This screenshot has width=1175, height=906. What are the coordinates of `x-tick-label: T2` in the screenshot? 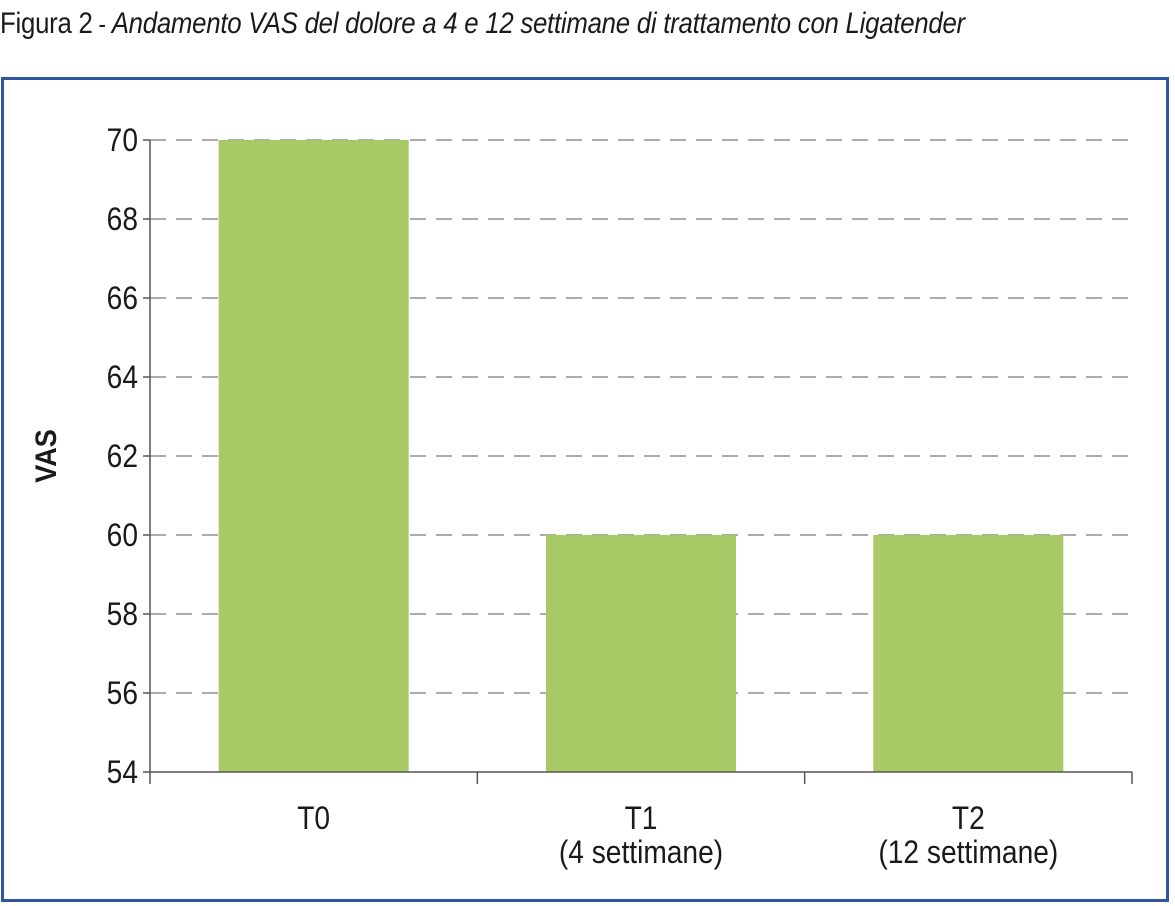 It's located at (968, 818).